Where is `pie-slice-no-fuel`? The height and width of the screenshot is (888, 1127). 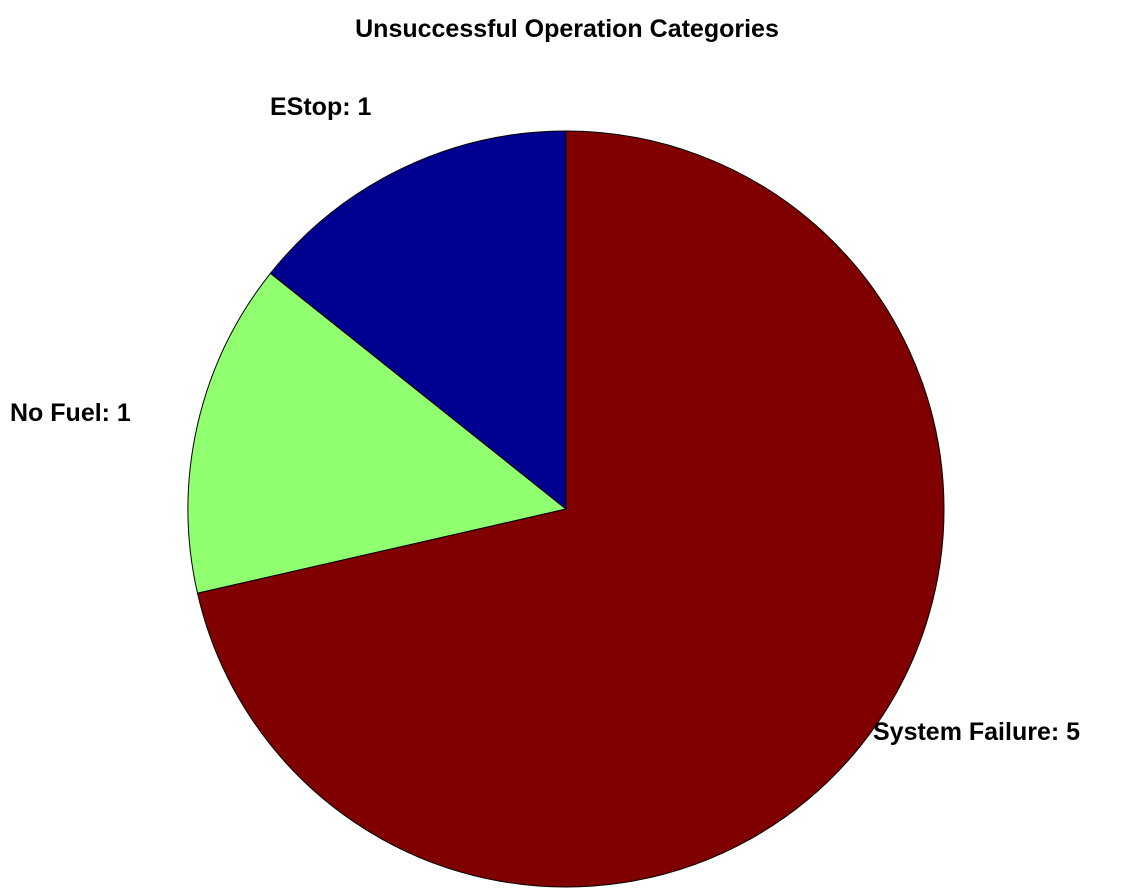 pie-slice-no-fuel is located at coordinates (377, 433).